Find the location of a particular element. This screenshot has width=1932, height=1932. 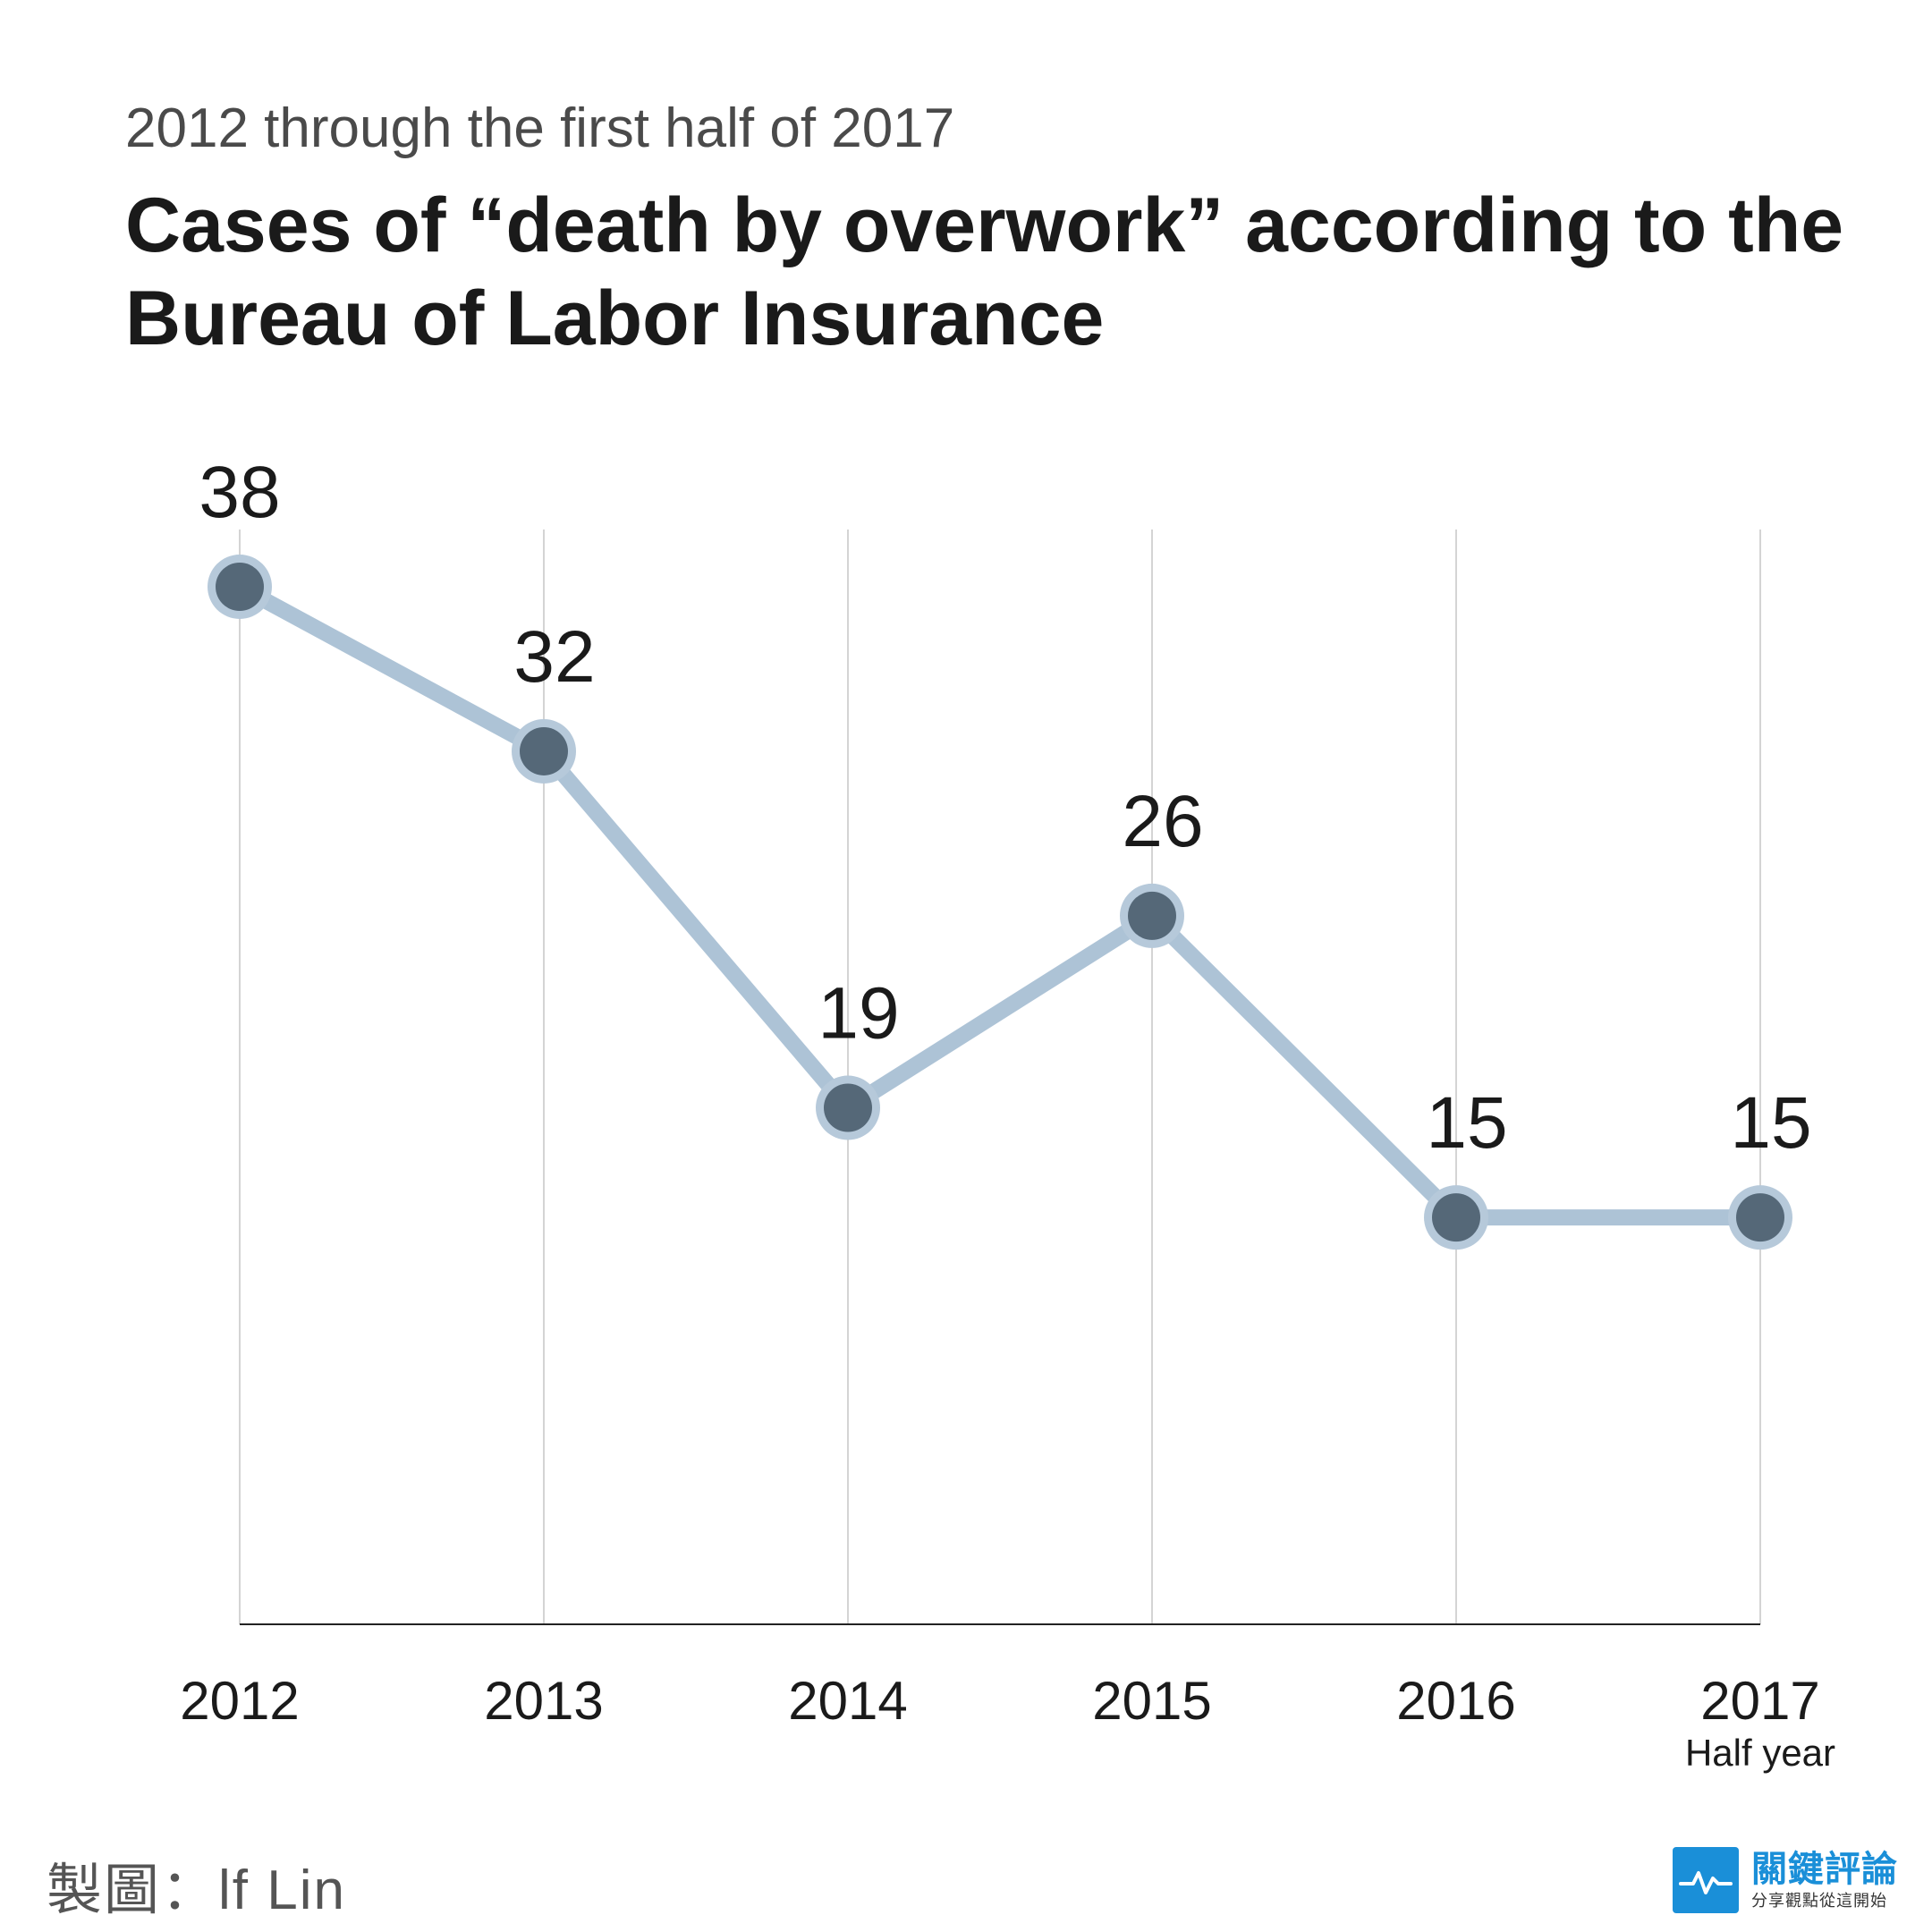

logo-tagline: 分享觀點從這開始 is located at coordinates (1819, 1901).